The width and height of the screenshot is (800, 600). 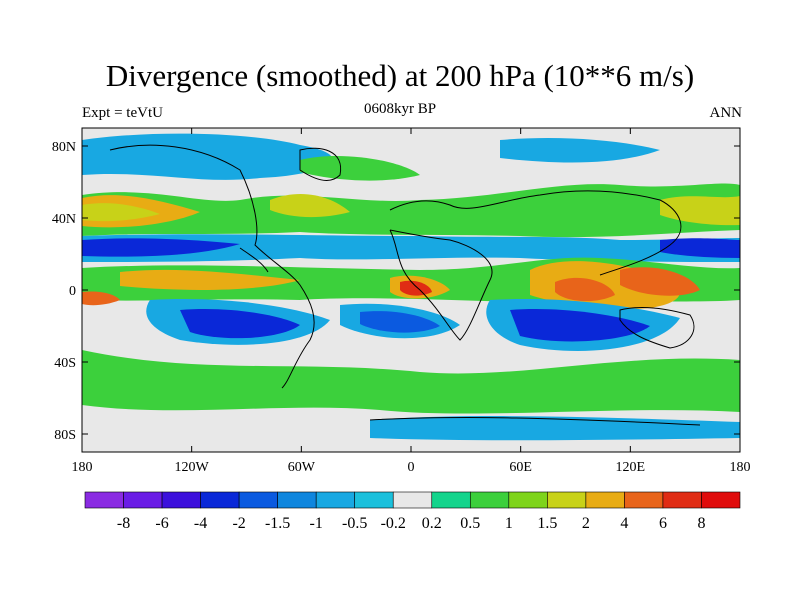 I want to click on colorbar-label: -2, so click(x=238, y=523).